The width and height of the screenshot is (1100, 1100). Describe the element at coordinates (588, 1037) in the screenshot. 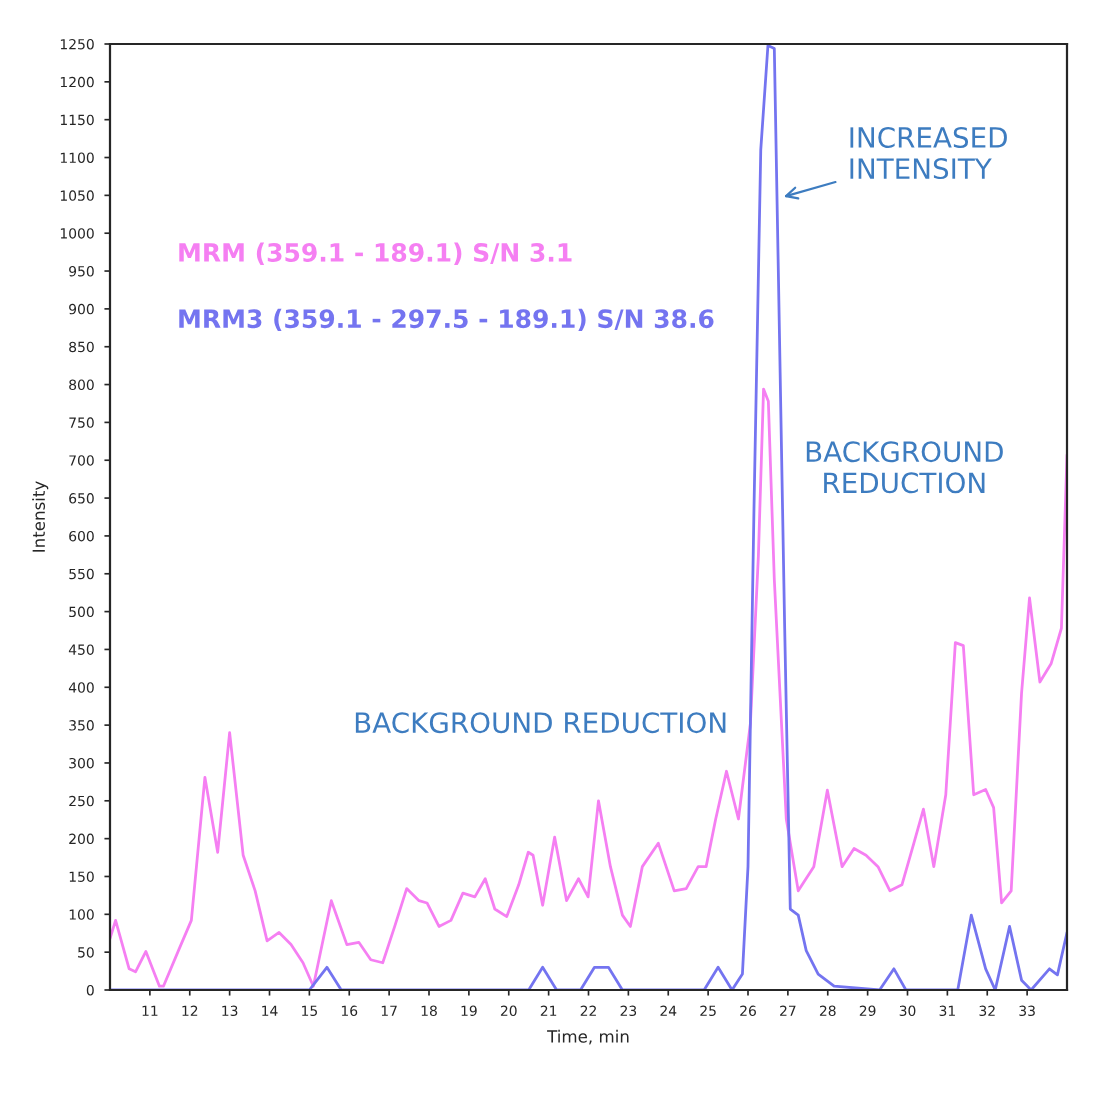

I see `x-axis-title: Time, min` at that location.